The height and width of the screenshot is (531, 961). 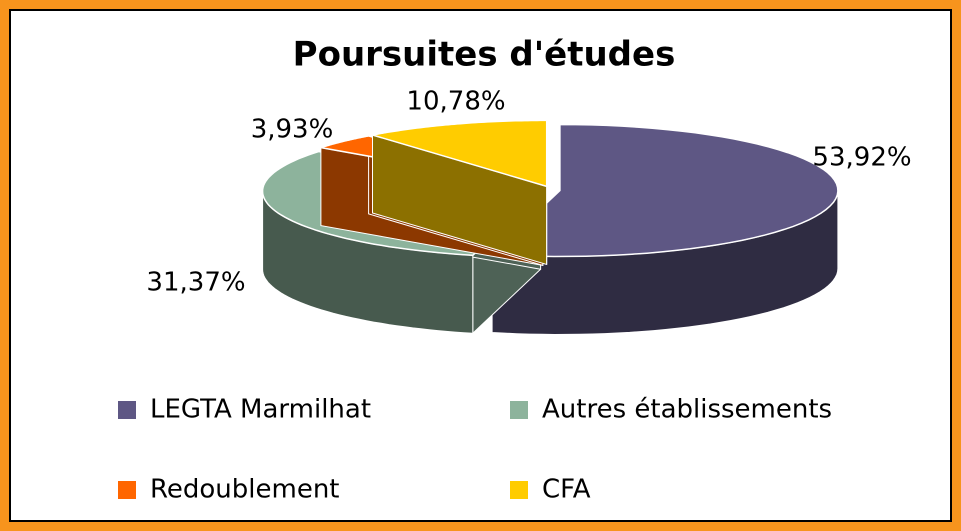 What do you see at coordinates (566, 490) in the screenshot?
I see `legend-label: CFA` at bounding box center [566, 490].